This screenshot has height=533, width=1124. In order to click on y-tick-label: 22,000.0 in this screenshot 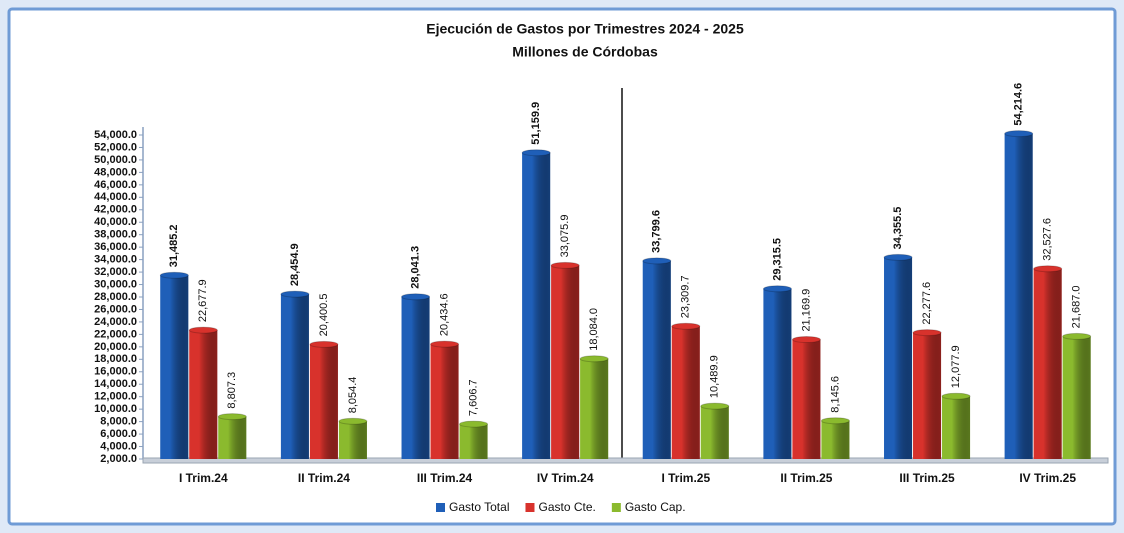, I will do `click(115, 334)`.